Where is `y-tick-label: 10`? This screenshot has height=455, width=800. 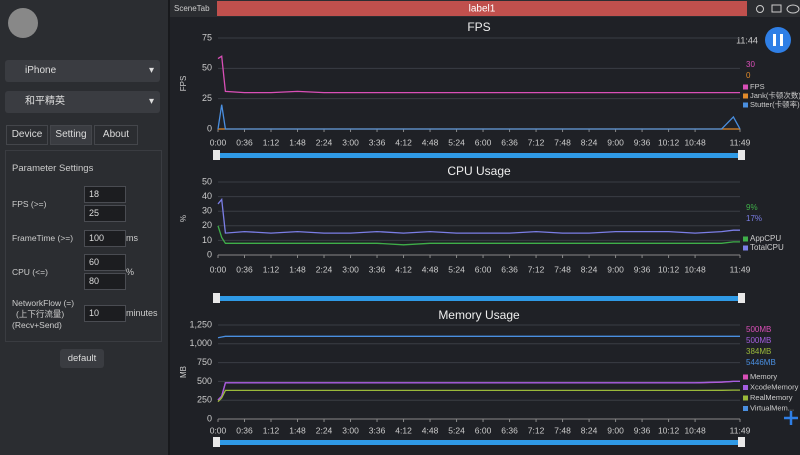
y-tick-label: 10 is located at coordinates (207, 240).